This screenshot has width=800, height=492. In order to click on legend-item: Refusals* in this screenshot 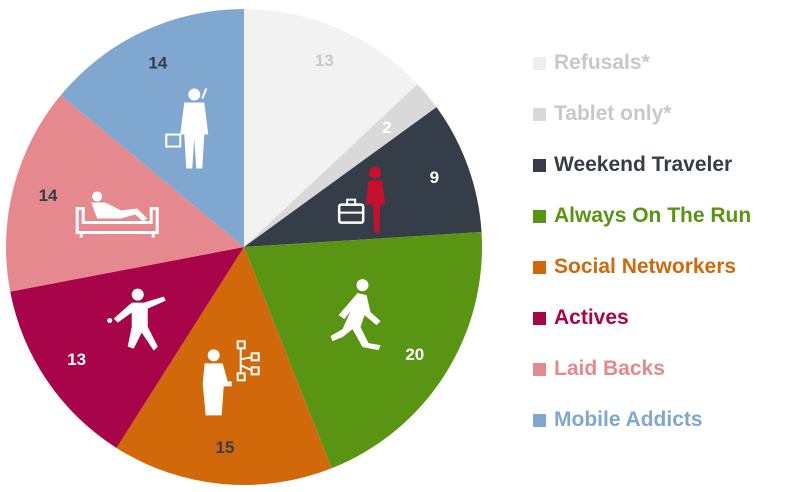, I will do `click(591, 63)`.